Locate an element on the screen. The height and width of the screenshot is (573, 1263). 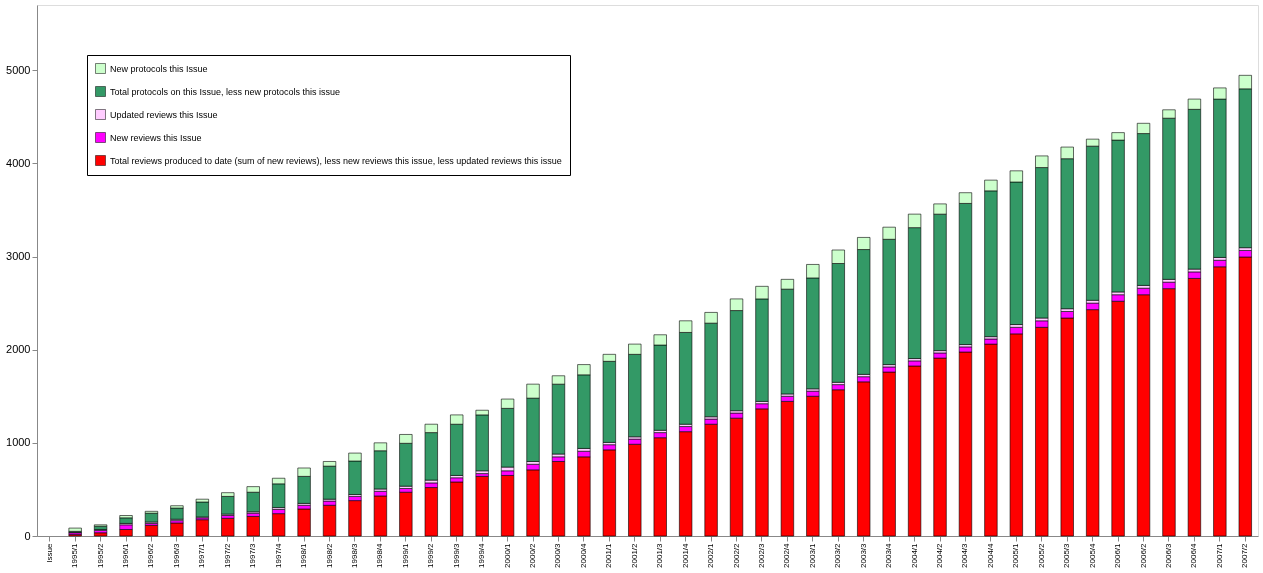
x-tick-label: 2004/2 is located at coordinates (940, 555).